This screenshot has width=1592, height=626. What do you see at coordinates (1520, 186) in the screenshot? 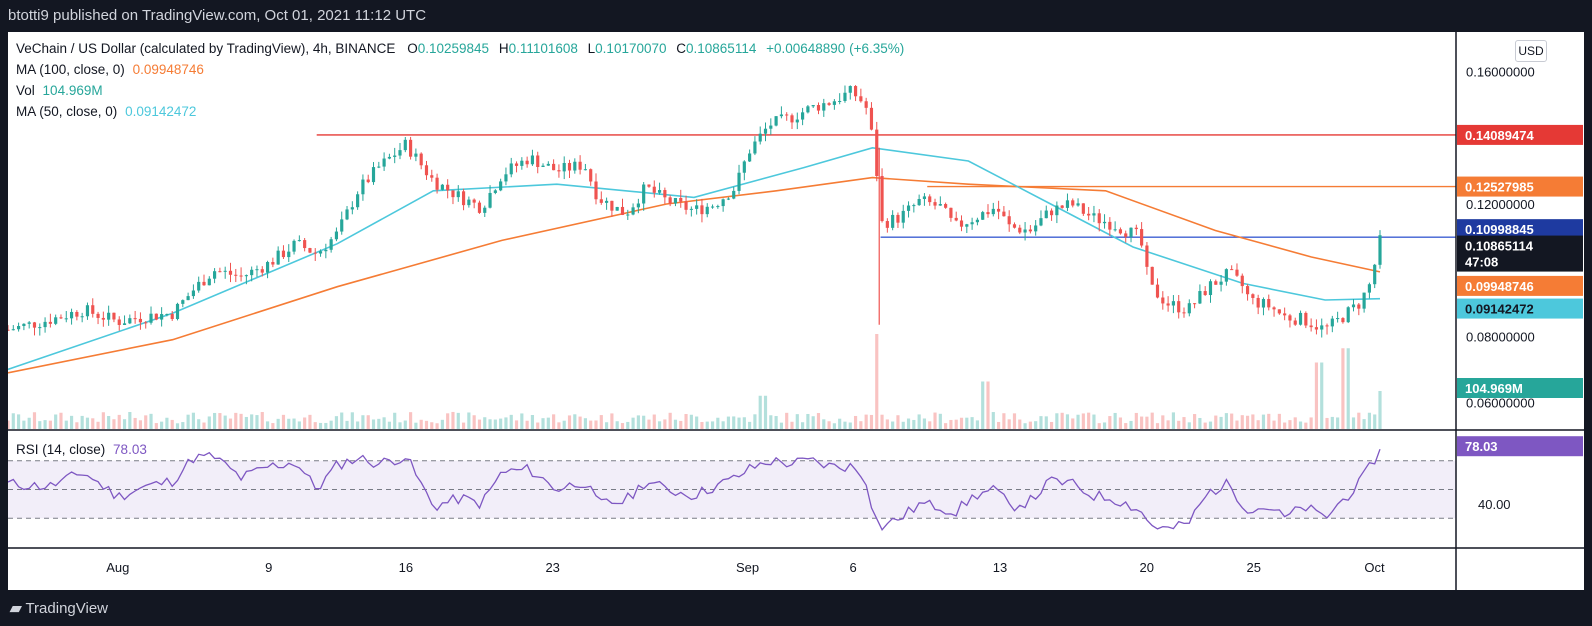
I see `orange-level-tag-bg` at bounding box center [1520, 186].